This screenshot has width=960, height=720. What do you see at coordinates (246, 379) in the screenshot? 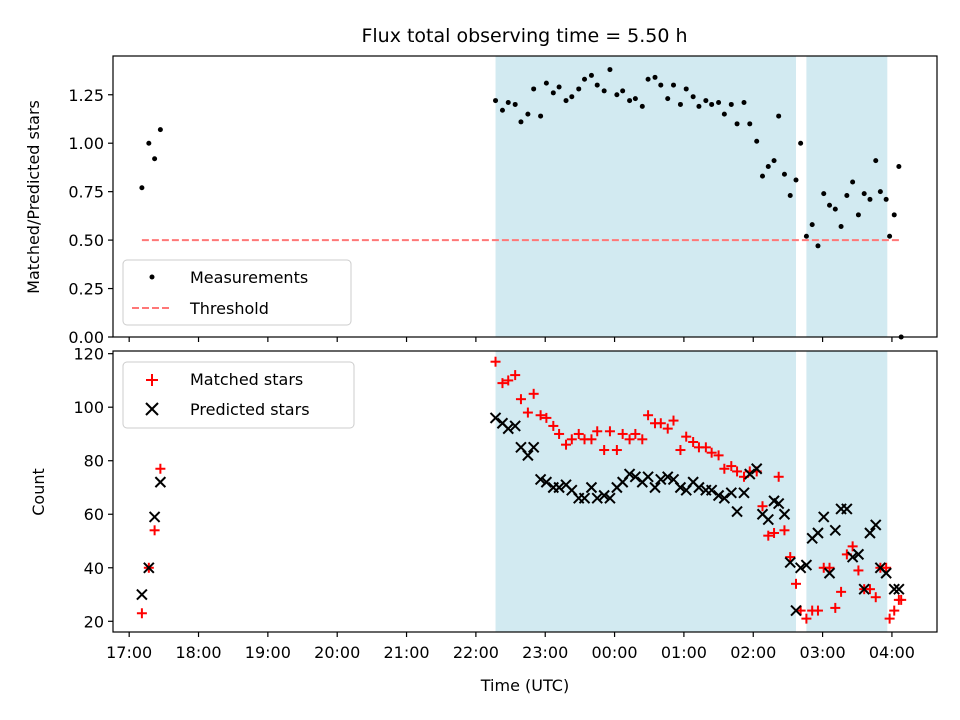
I see `legend-matched-label: Matched stars` at bounding box center [246, 379].